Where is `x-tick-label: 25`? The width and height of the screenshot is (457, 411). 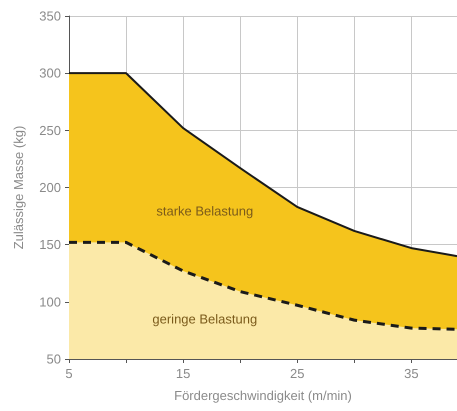
x-tick-label: 25 is located at coordinates (297, 373).